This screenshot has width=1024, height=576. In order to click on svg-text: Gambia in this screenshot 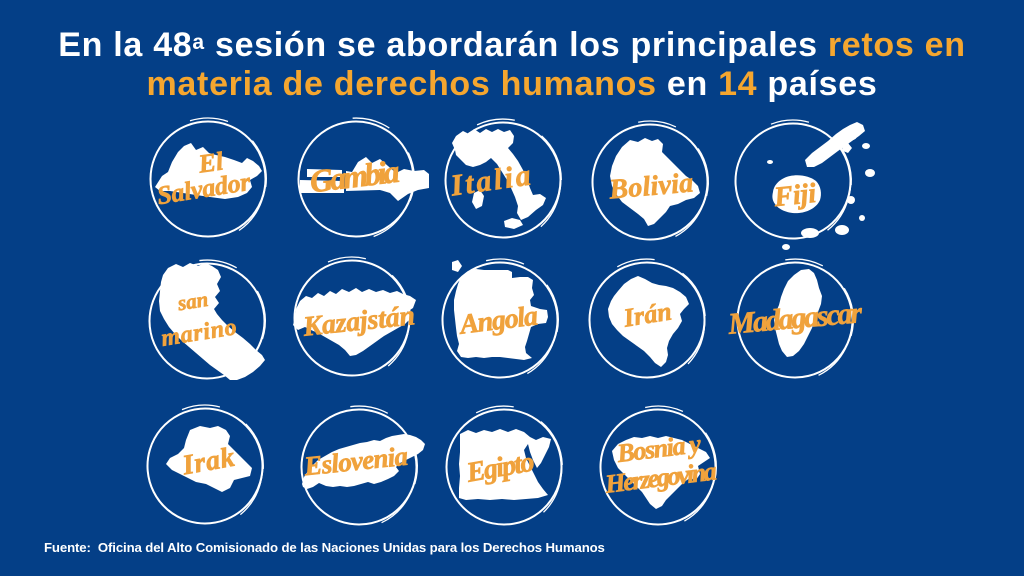, I will do `click(355, 176)`.